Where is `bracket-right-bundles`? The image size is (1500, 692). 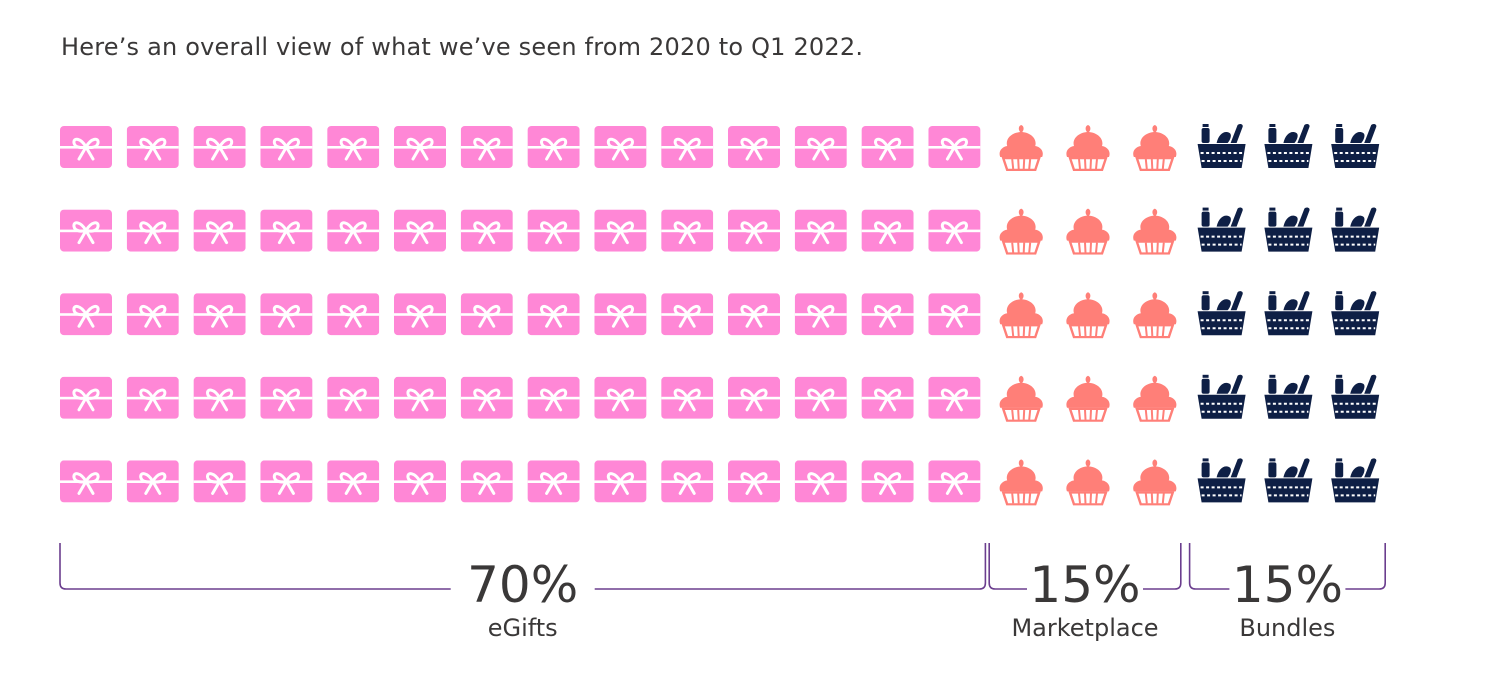
bracket-right-bundles is located at coordinates (1365, 566).